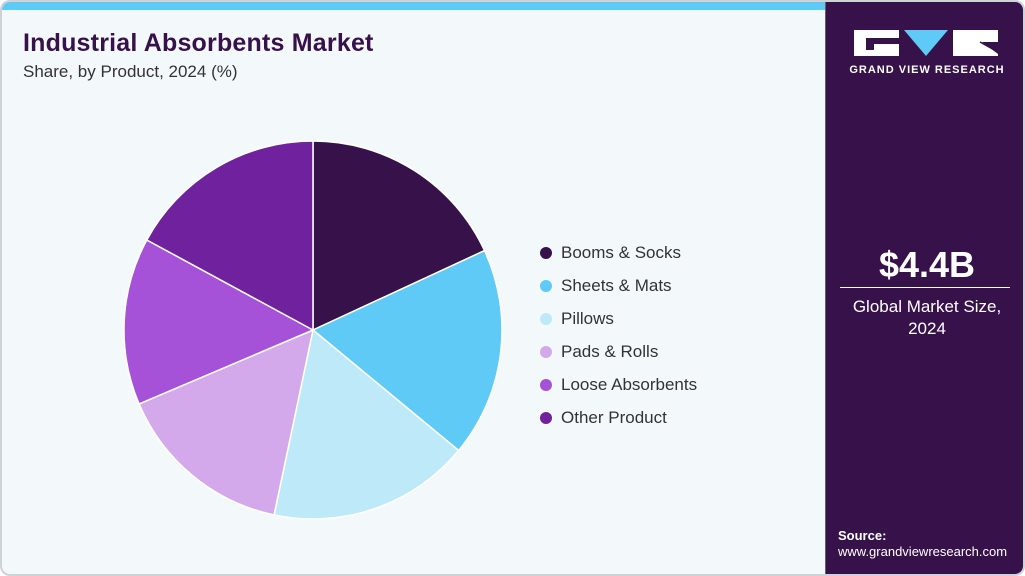 The image size is (1025, 576). Describe the element at coordinates (219, 321) in the screenshot. I see `pie-slice-loose-absorbents` at that location.